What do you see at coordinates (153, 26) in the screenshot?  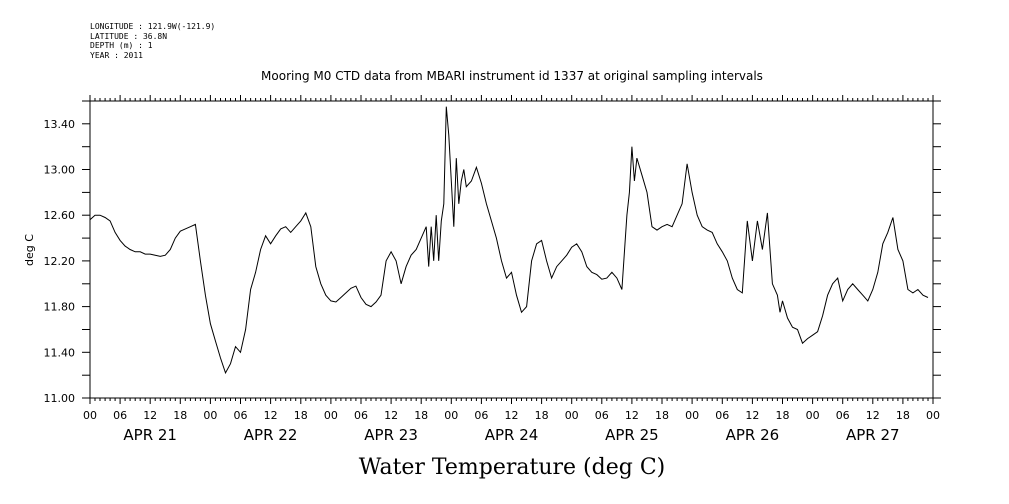 I see `longitude-label: LONGITUDE : 121.9W(-121.9)` at bounding box center [153, 26].